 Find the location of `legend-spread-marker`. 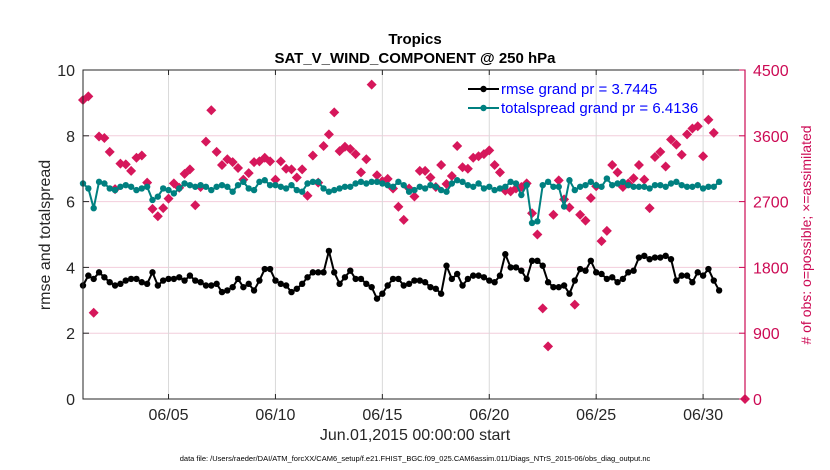

legend-spread-marker is located at coordinates (483, 108).